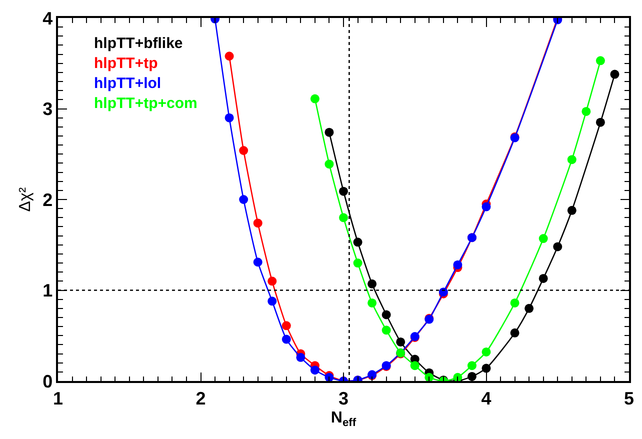 This screenshot has width=642, height=439. I want to click on text: hlpTT+lol, so click(128, 83).